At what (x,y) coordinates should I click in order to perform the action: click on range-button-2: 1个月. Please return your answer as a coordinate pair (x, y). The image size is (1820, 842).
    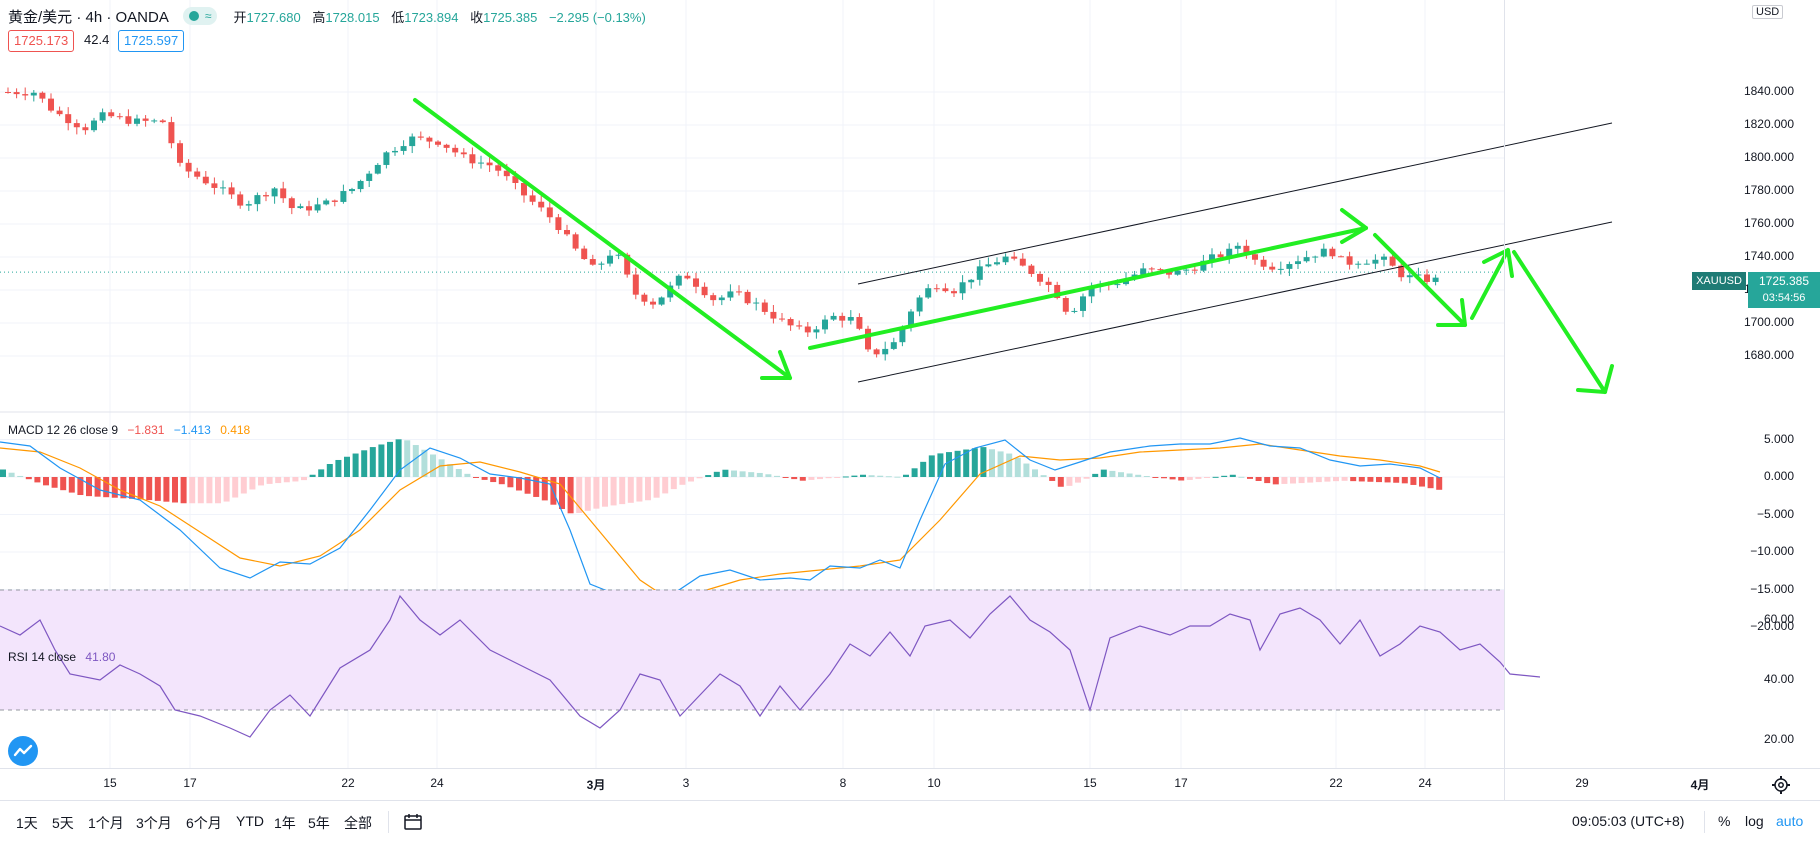
    Looking at the image, I should click on (106, 823).